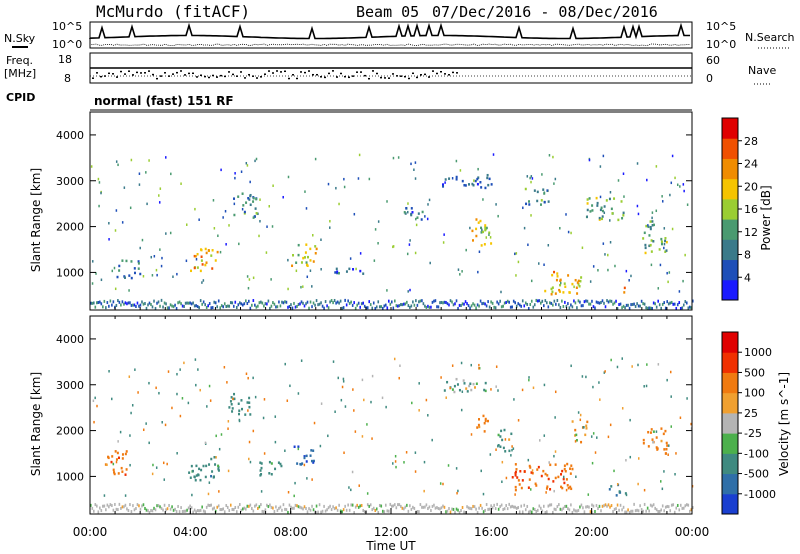  What do you see at coordinates (730, 362) in the screenshot?
I see `vel-colorbar-swatch` at bounding box center [730, 362].